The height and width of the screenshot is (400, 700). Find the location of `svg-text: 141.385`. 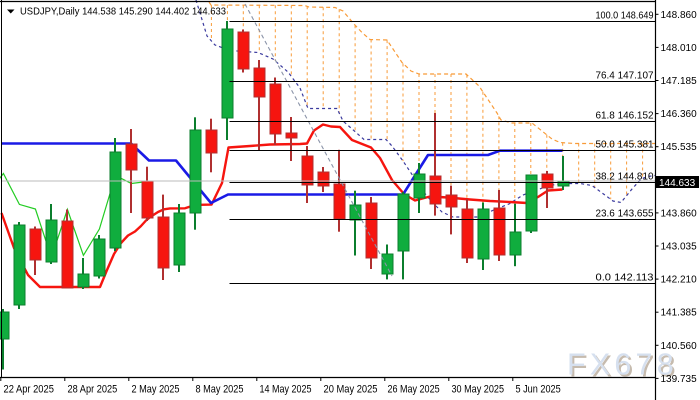

svg-text: 141.385 is located at coordinates (679, 313).